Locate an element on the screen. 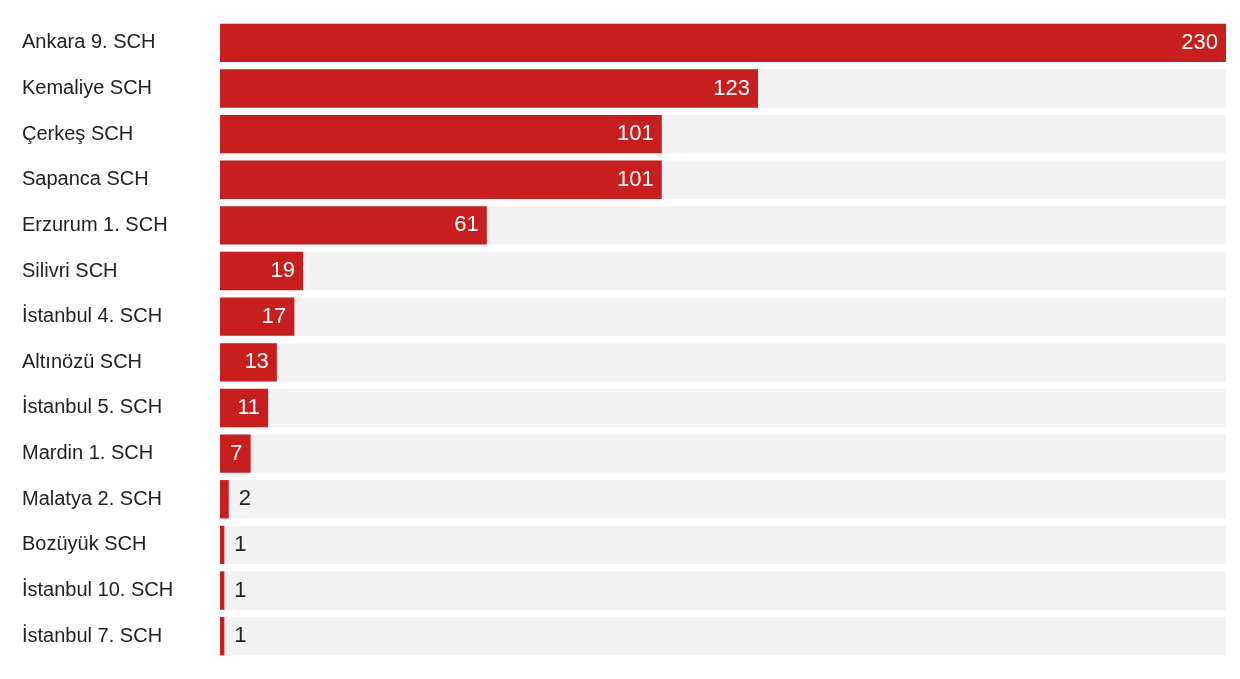 This screenshot has width=1240, height=679. y-tick-label: Ankara 9. SCH is located at coordinates (89, 41).